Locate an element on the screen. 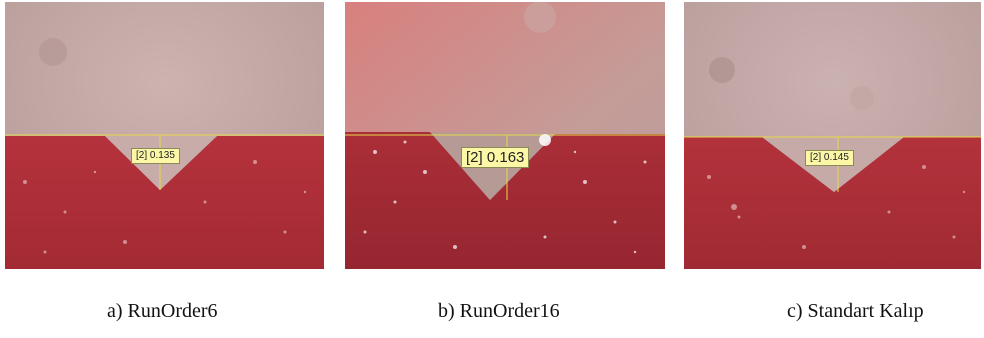 This screenshot has width=984, height=338. caption-b: b) RunOrder16 is located at coordinates (499, 311).